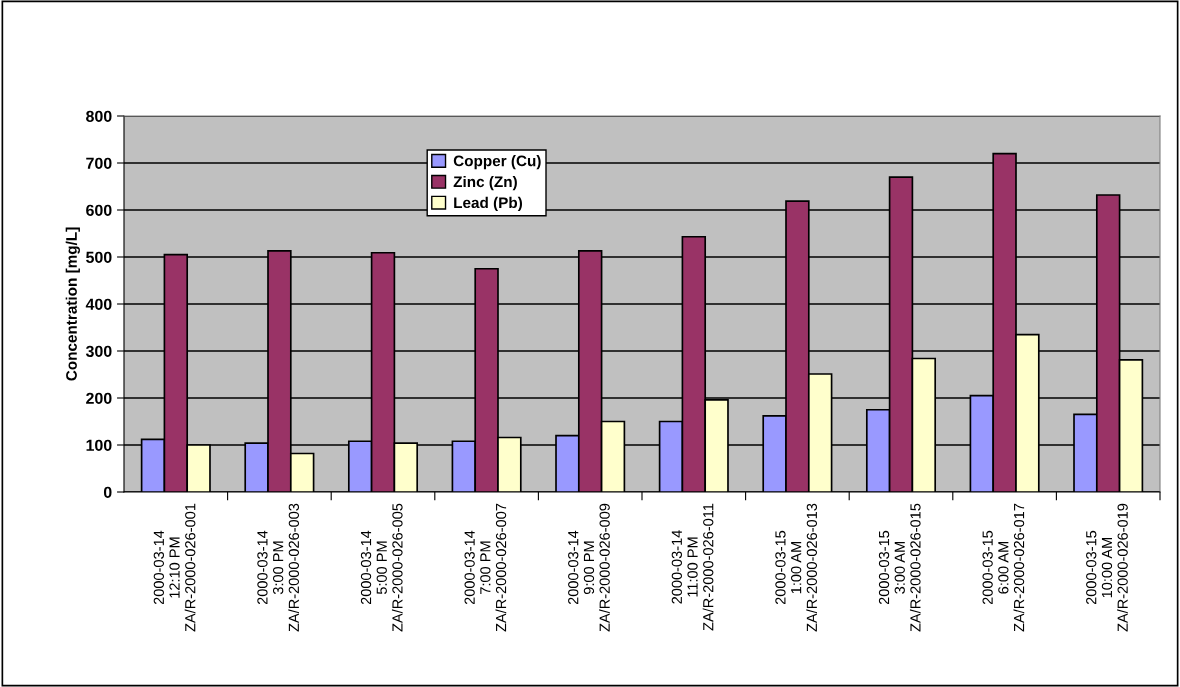  I want to click on y-tick-label: 300, so click(98, 351).